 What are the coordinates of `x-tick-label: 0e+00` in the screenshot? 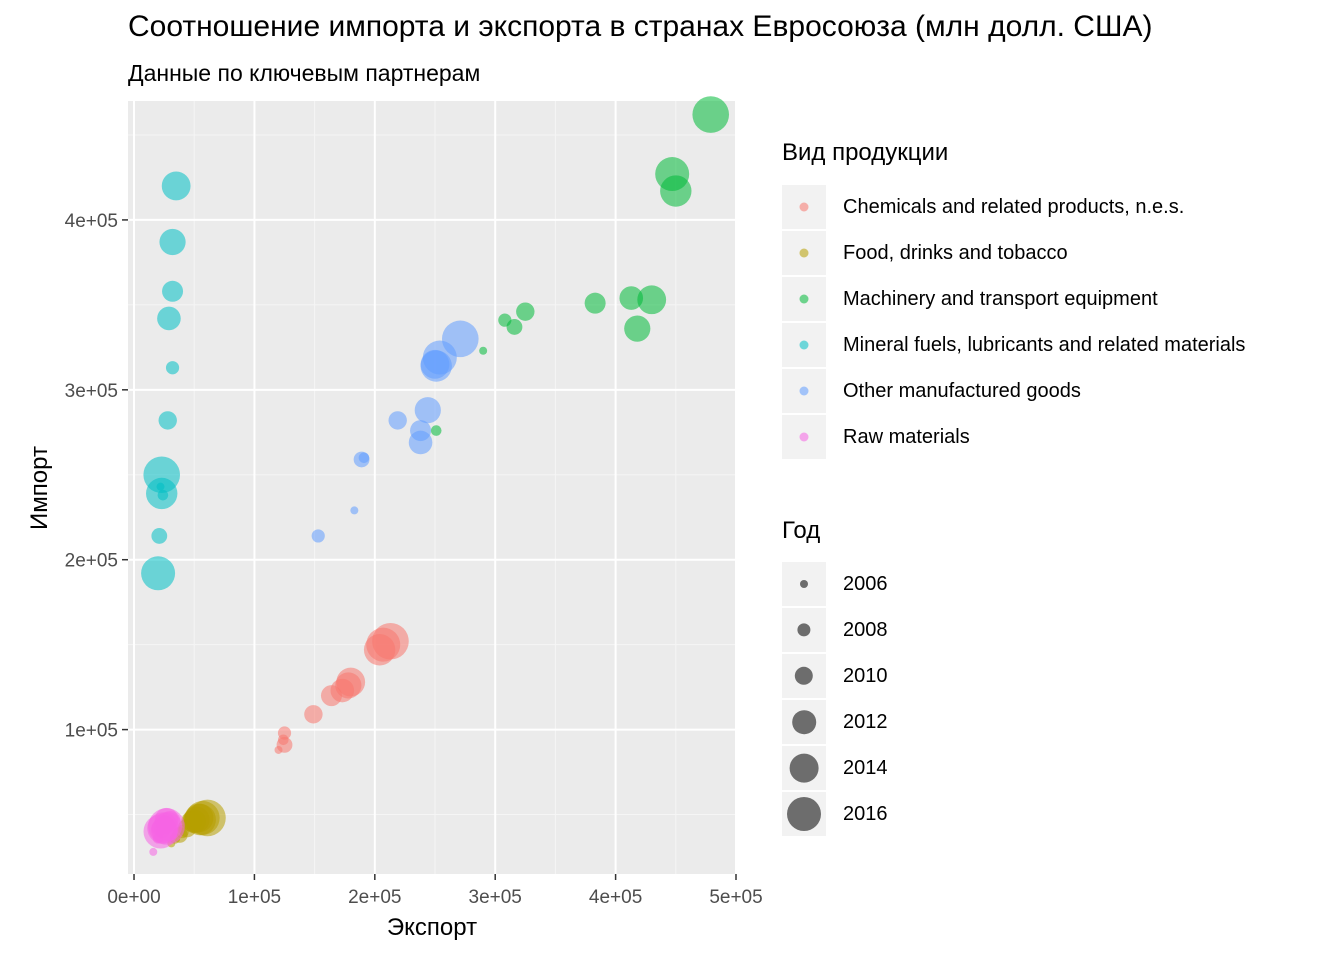 It's located at (133, 897).